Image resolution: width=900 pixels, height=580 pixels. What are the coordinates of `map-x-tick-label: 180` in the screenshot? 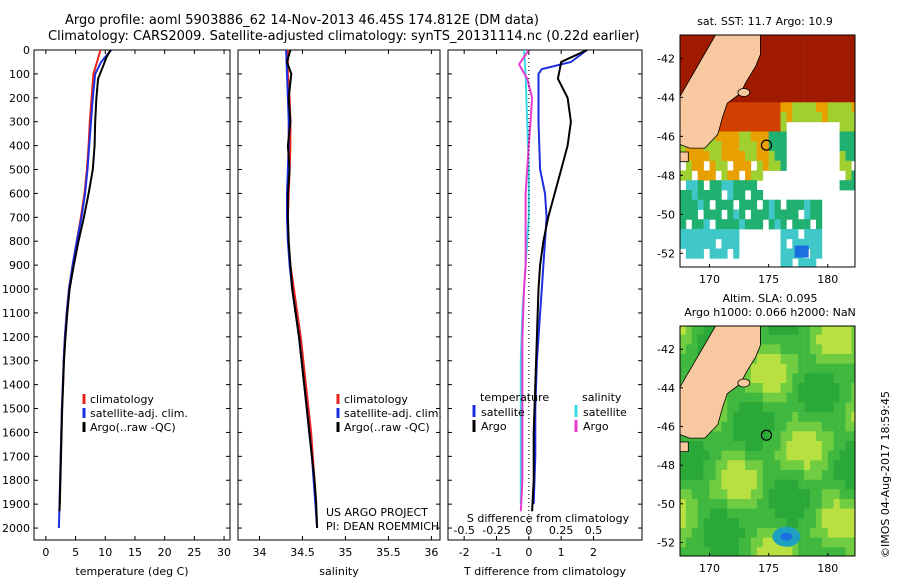 It's located at (827, 279).